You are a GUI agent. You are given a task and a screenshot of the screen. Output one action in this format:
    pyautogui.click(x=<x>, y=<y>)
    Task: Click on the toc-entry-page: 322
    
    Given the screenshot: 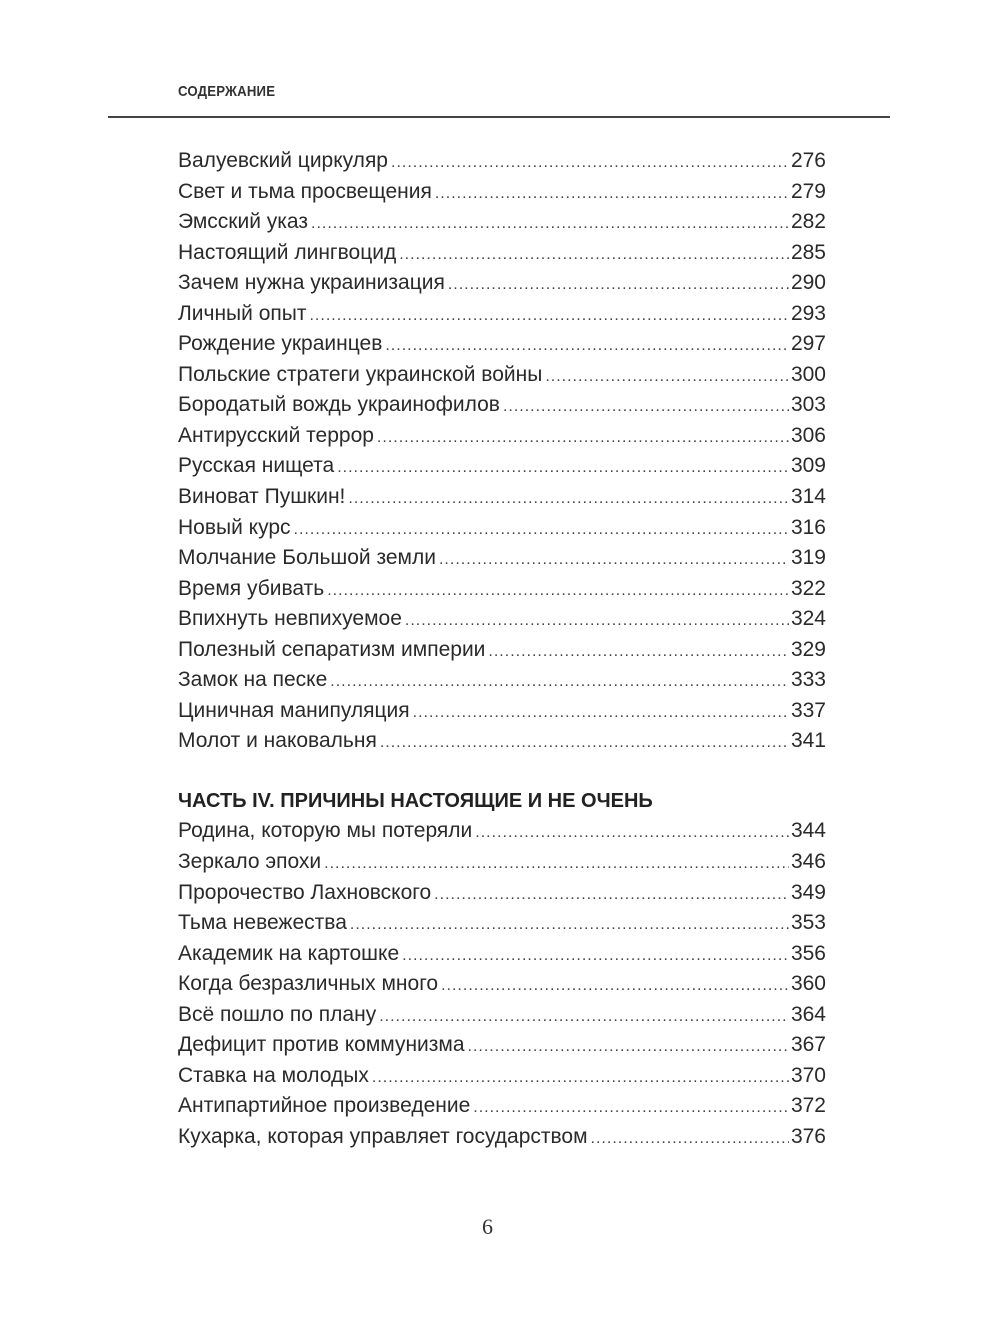 What is the action you would take?
    pyautogui.click(x=808, y=588)
    